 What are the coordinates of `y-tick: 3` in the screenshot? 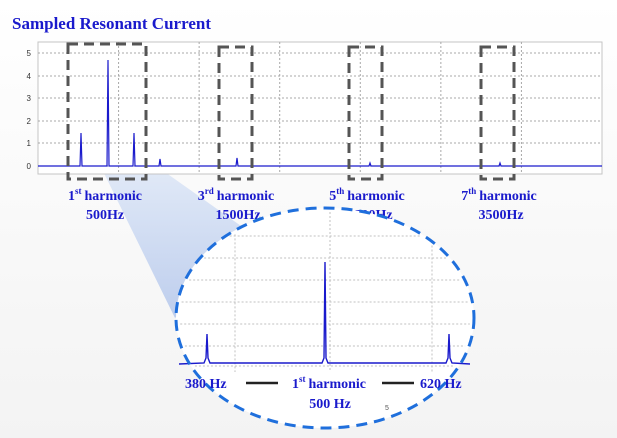 It's located at (29, 98).